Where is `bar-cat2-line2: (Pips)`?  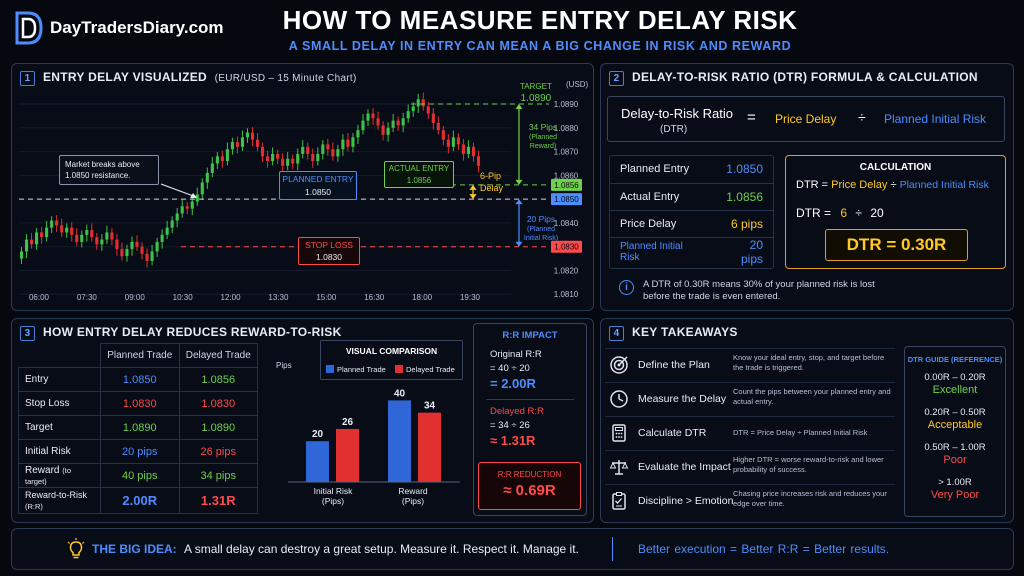
bar-cat2-line2: (Pips) is located at coordinates (413, 501).